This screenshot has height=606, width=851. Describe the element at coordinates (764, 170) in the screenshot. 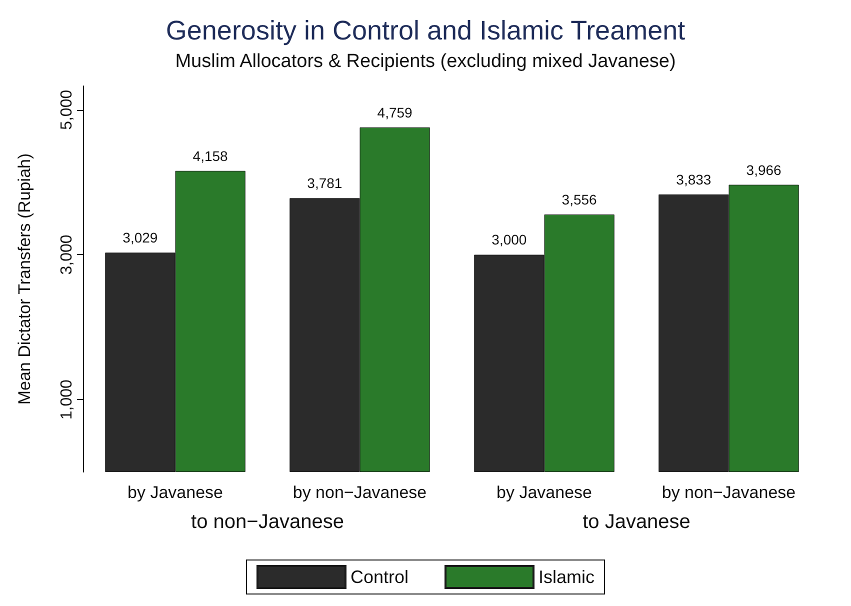

I see `data-label: 3,966` at that location.